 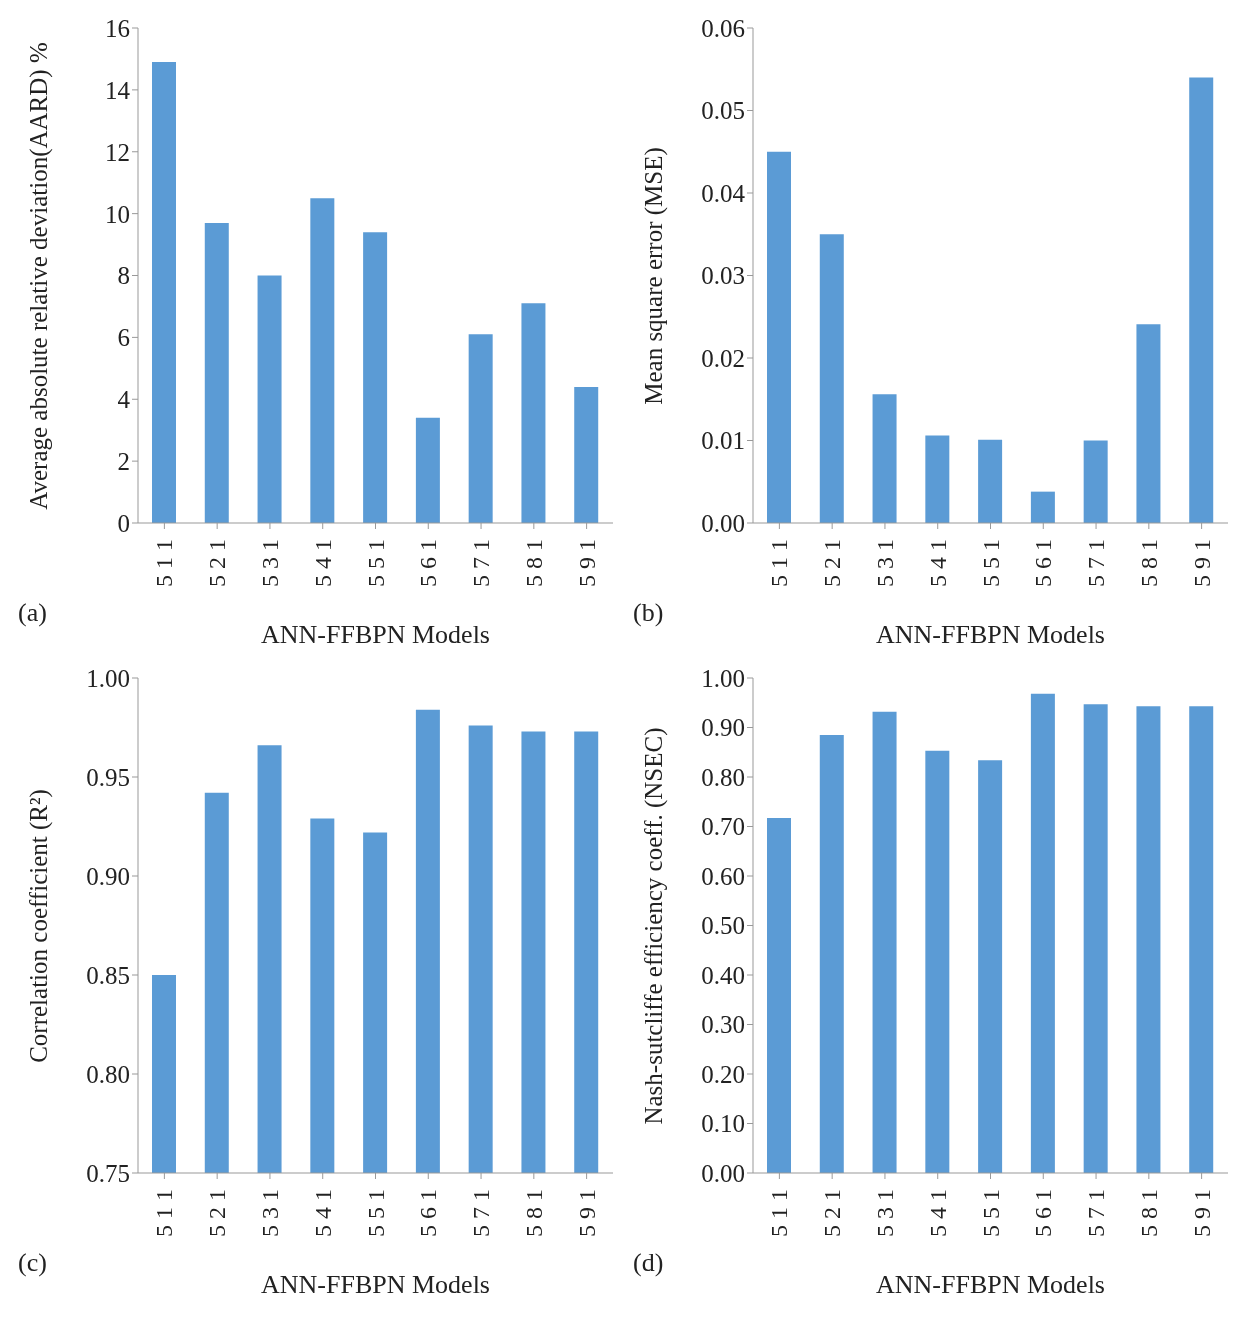 I want to click on y-tick-label: 0, so click(x=123, y=523).